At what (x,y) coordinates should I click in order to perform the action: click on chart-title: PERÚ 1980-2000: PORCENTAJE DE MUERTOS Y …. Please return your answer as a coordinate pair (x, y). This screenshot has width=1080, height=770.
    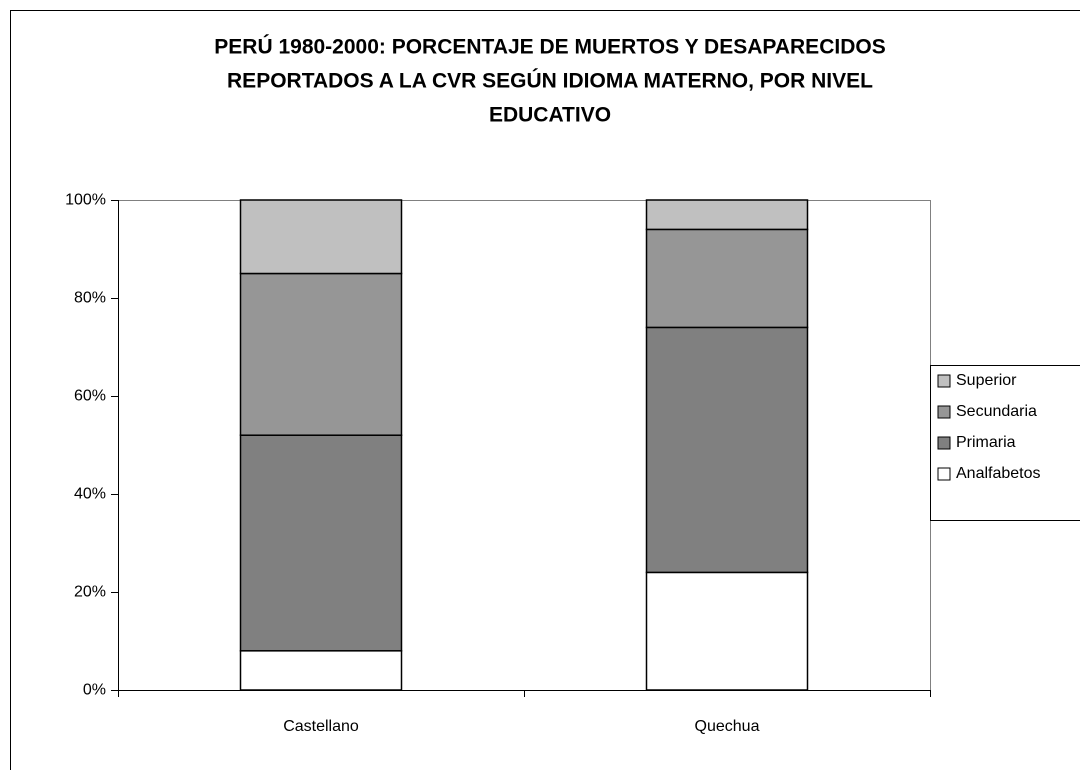
    Looking at the image, I should click on (549, 47).